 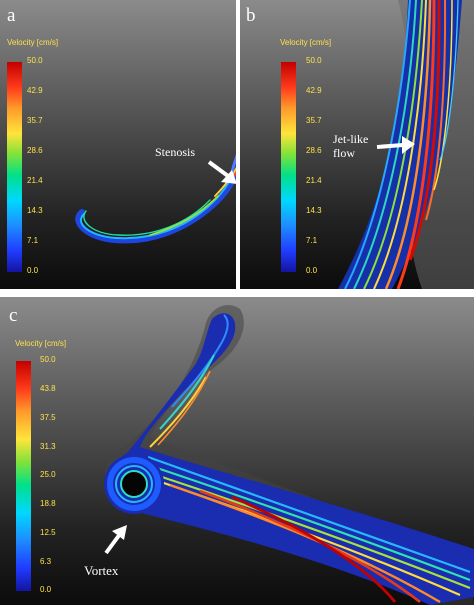 I want to click on tick-c-6: 12.5, so click(x=48, y=532).